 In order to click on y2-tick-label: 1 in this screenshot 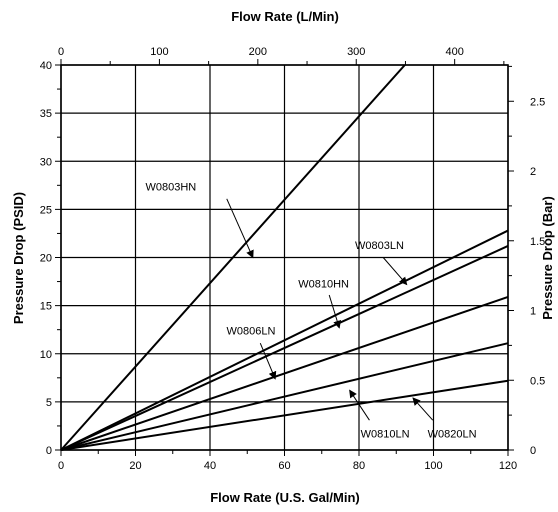, I will do `click(533, 312)`.